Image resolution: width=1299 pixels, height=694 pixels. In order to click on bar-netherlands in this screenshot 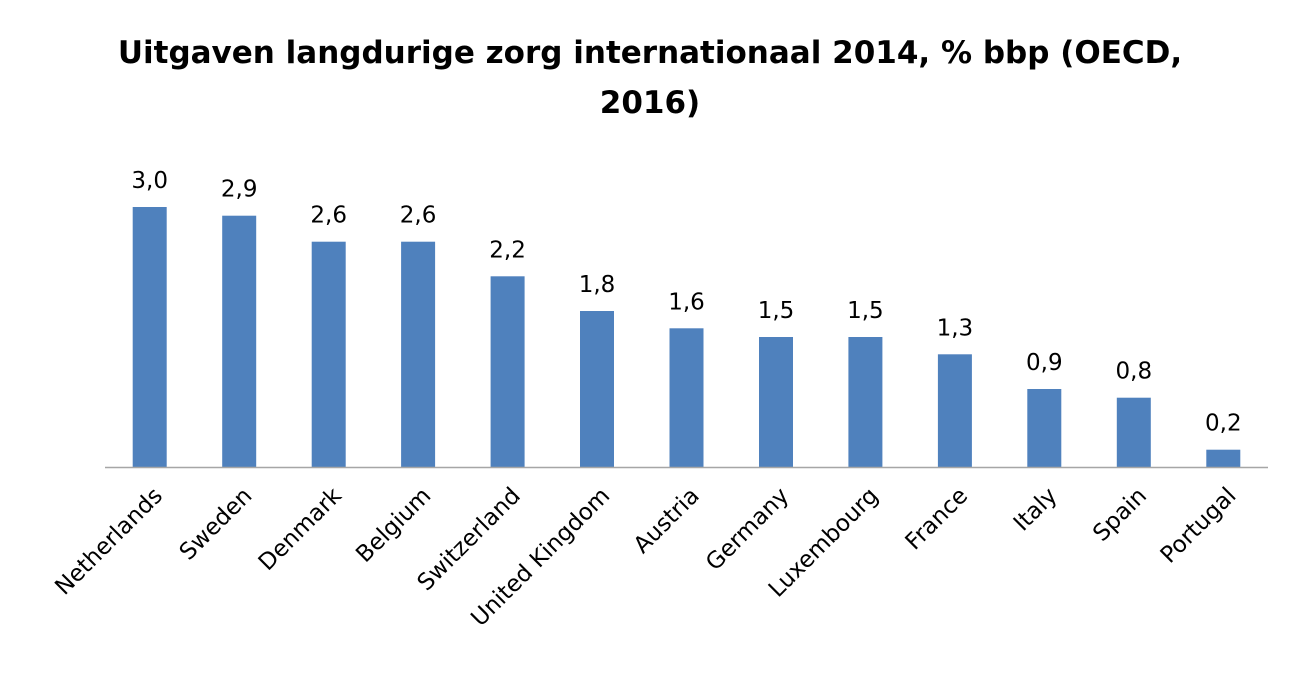, I will do `click(149, 337)`.